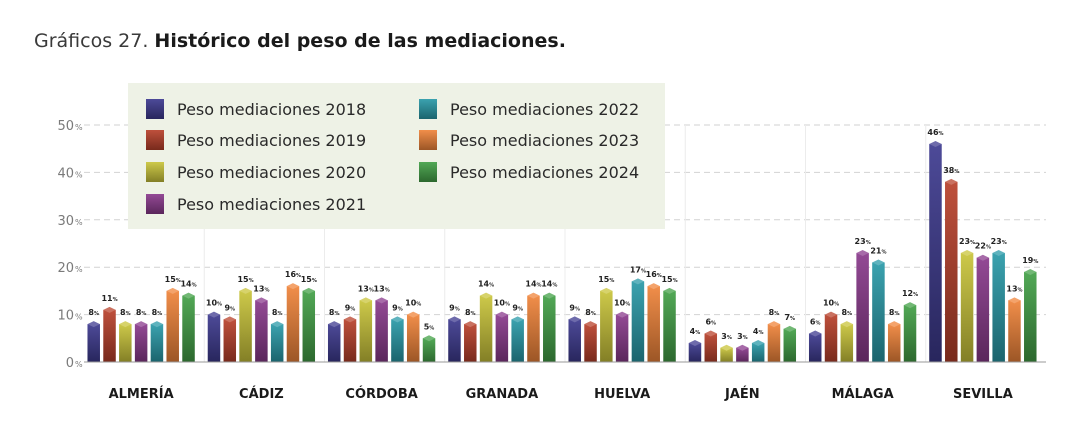 The width and height of the screenshot is (1080, 436). What do you see at coordinates (350, 307) in the screenshot?
I see `data-label: 9%` at bounding box center [350, 307].